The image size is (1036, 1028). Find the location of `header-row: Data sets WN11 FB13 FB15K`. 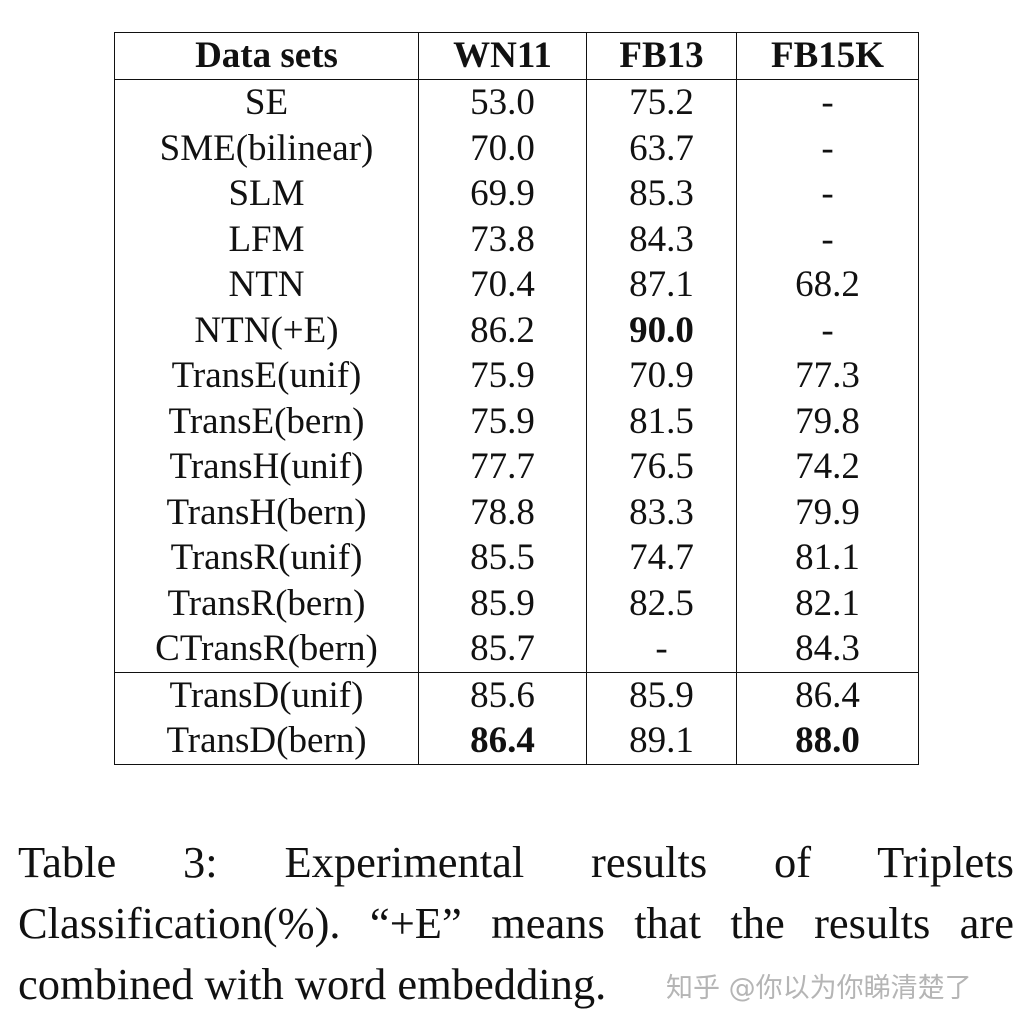

header-row: Data sets WN11 FB13 FB15K is located at coordinates (516, 56).